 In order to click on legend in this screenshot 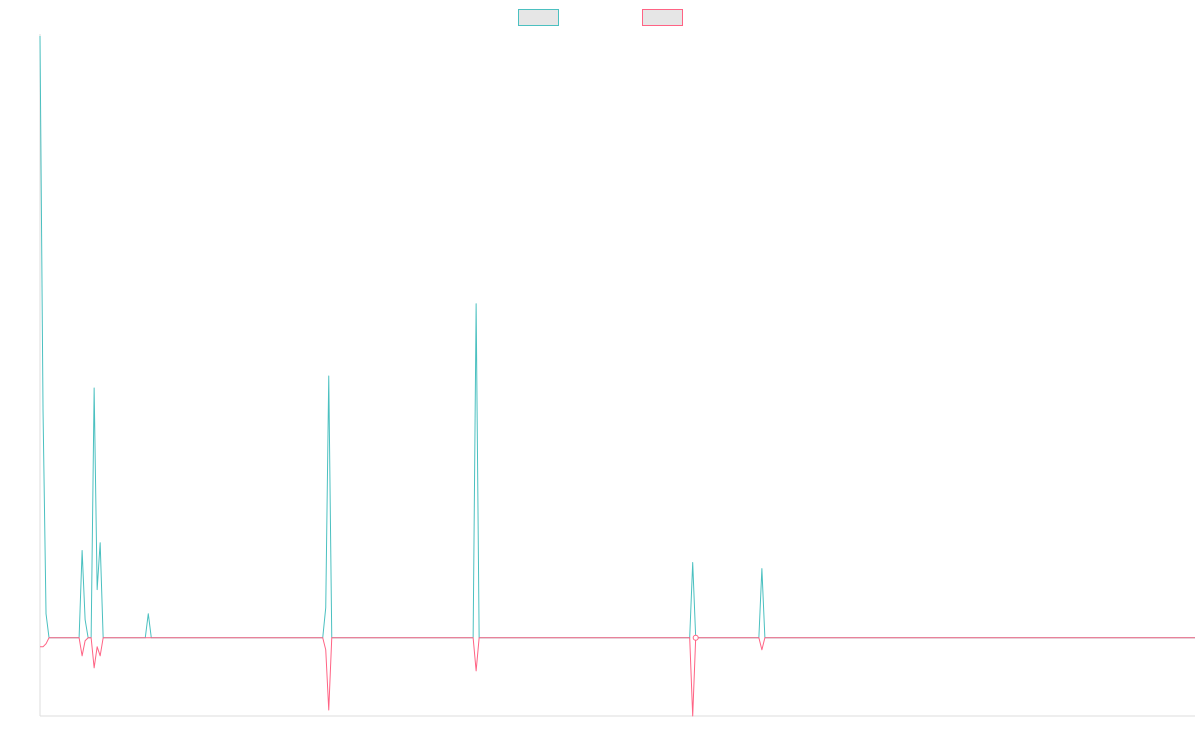, I will do `click(600, 17)`.